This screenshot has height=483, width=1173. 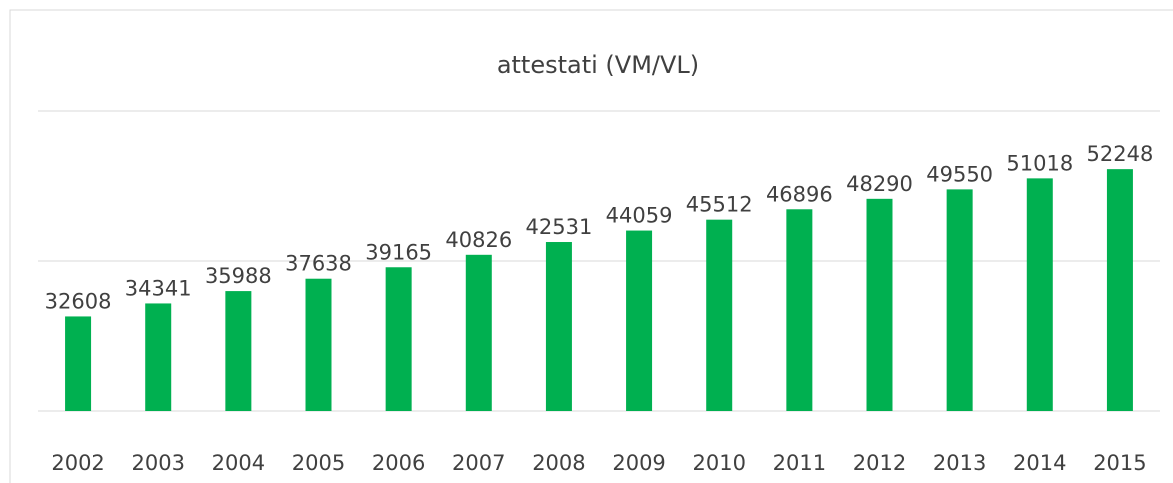 What do you see at coordinates (719, 205) in the screenshot?
I see `data-label: 45512` at bounding box center [719, 205].